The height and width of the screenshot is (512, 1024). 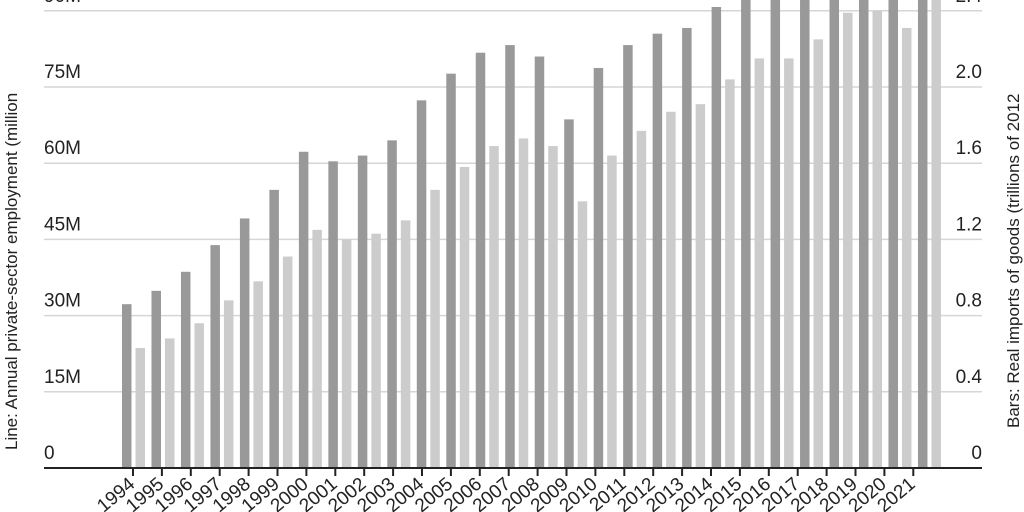 What do you see at coordinates (969, 377) in the screenshot?
I see `right-tick-label: 0.4` at bounding box center [969, 377].